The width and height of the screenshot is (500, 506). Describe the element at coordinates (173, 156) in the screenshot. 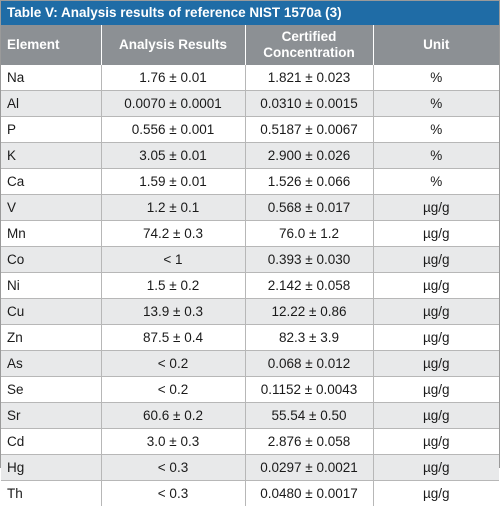

I see `cell-analysis-result: 3.05 ± 0.01` at that location.